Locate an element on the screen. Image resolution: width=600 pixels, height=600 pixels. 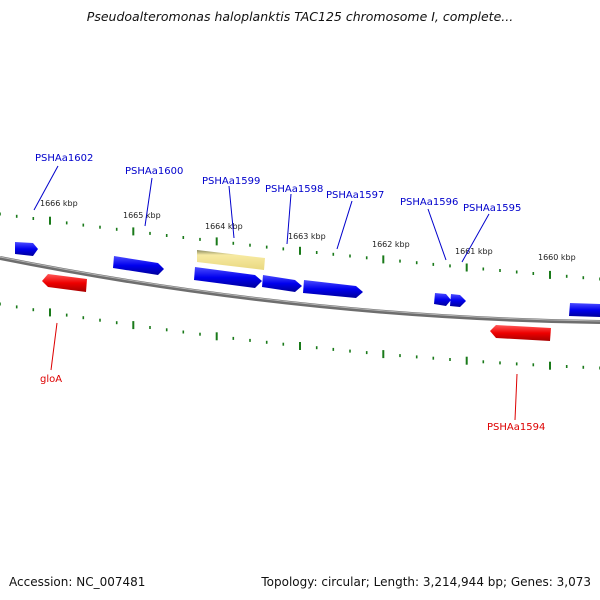
gene-label-PSHAa1600: PSHAa1600 is located at coordinates (154, 171).